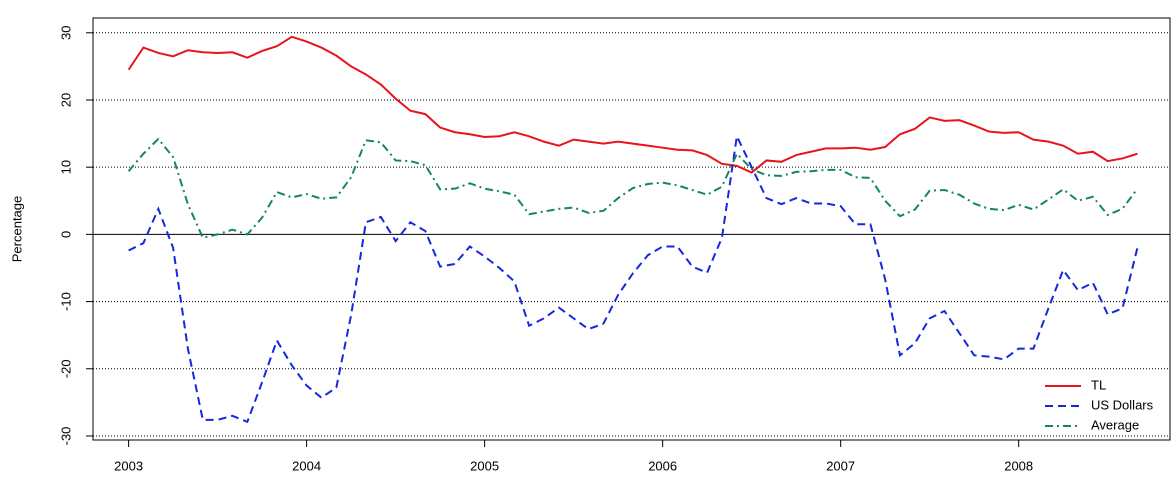 Image resolution: width=1171 pixels, height=480 pixels. I want to click on x-tick-label: 2006, so click(662, 465).